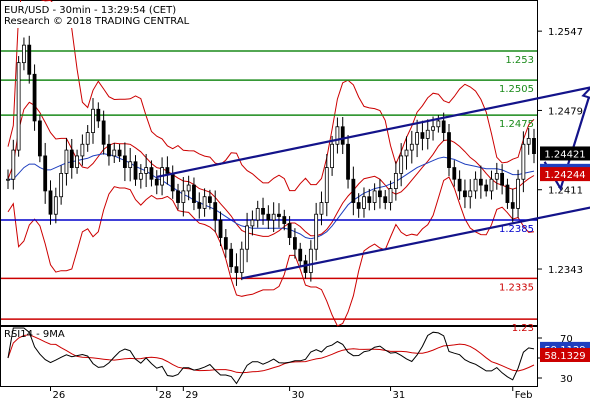 The height and width of the screenshot is (404, 590). Describe the element at coordinates (565, 111) in the screenshot. I see `y-tick-label: 1.2479` at that location.